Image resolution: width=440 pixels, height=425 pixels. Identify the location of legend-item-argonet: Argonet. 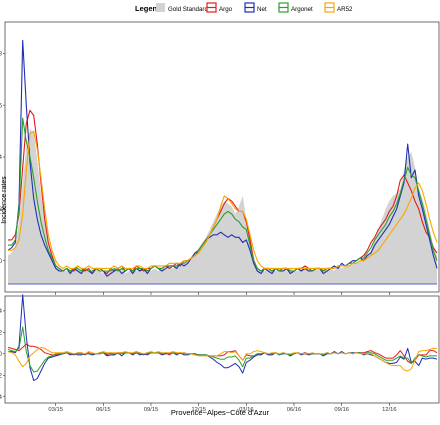
(295, 7).